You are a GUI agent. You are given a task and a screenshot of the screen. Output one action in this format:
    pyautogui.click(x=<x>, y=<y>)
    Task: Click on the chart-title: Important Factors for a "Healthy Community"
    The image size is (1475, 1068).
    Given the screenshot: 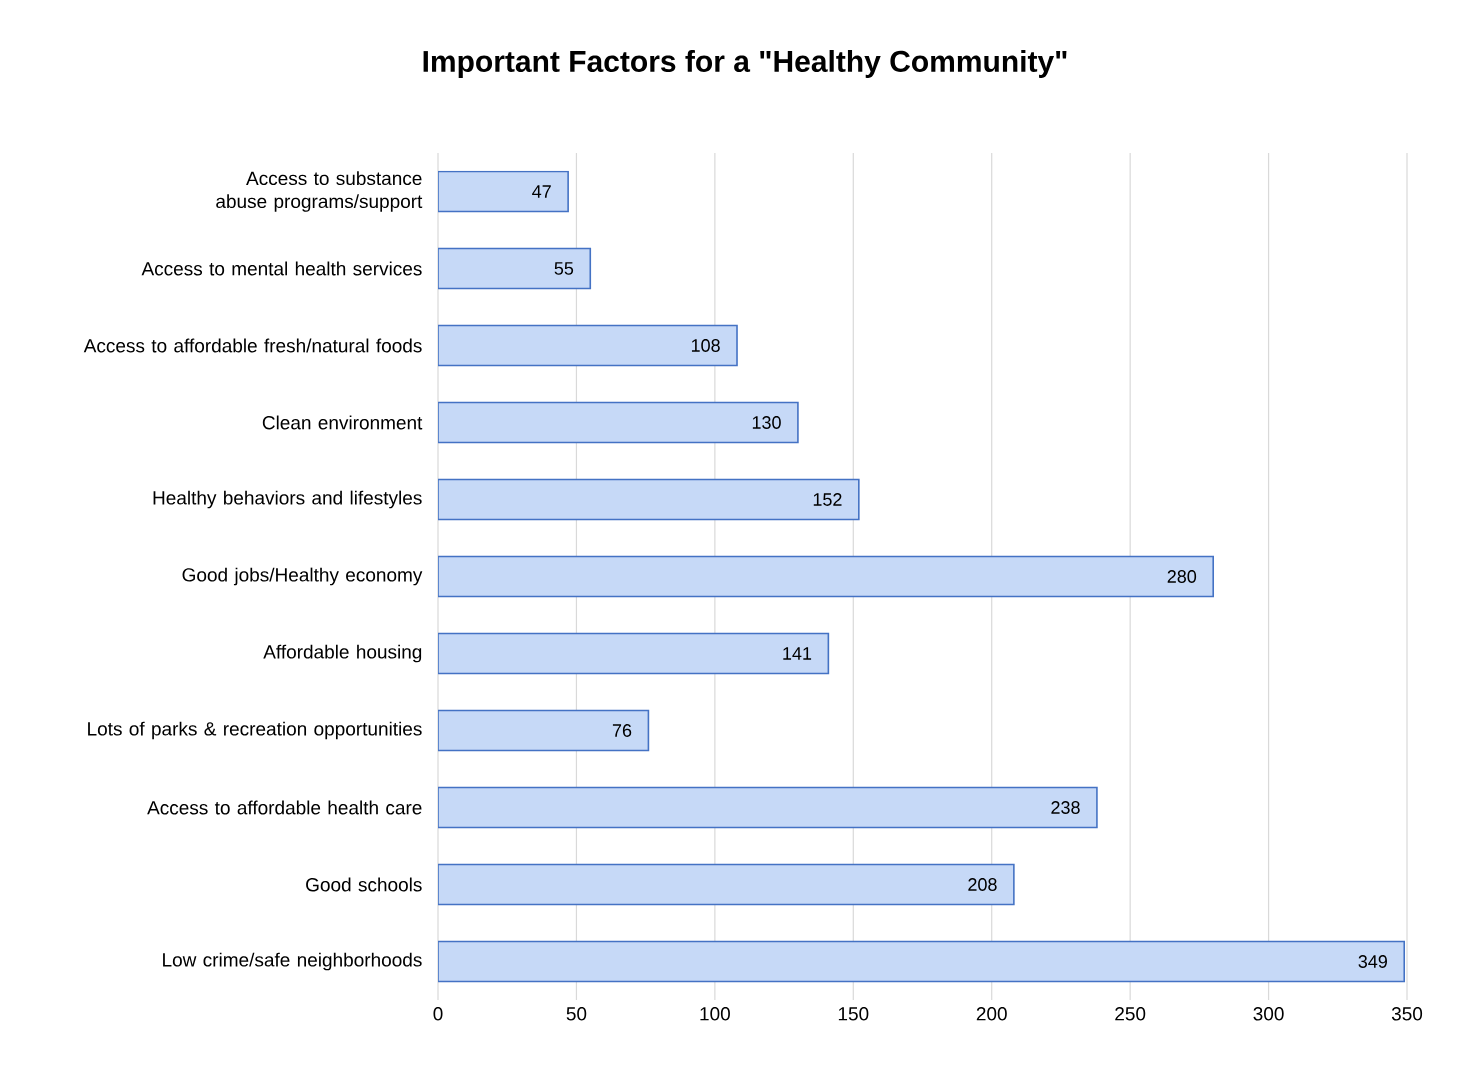 What is the action you would take?
    pyautogui.click(x=745, y=64)
    